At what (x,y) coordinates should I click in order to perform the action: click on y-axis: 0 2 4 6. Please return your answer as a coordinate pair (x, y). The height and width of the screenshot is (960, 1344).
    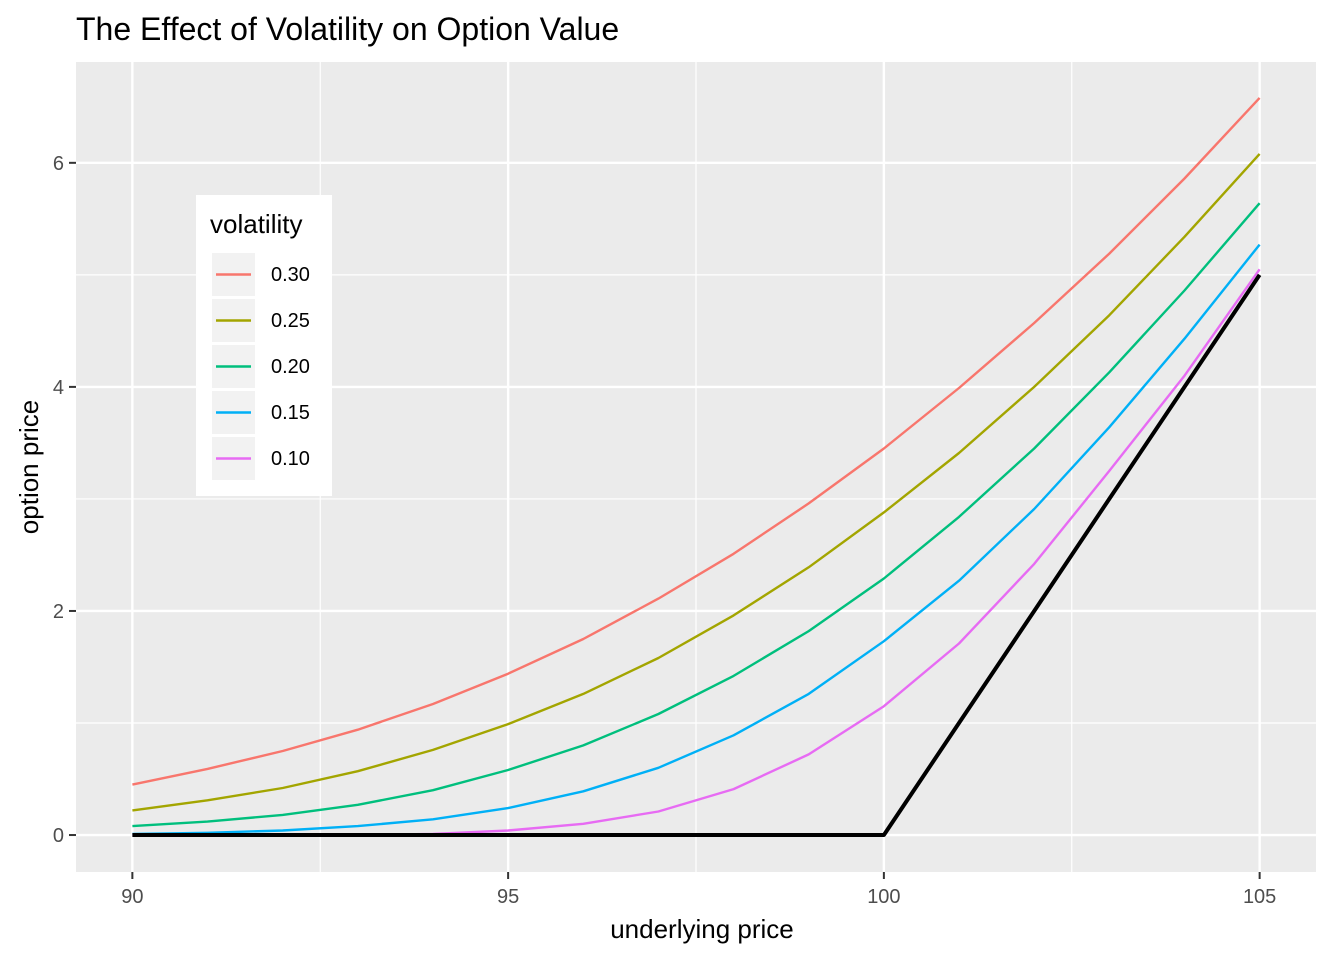
    Looking at the image, I should click on (64, 500).